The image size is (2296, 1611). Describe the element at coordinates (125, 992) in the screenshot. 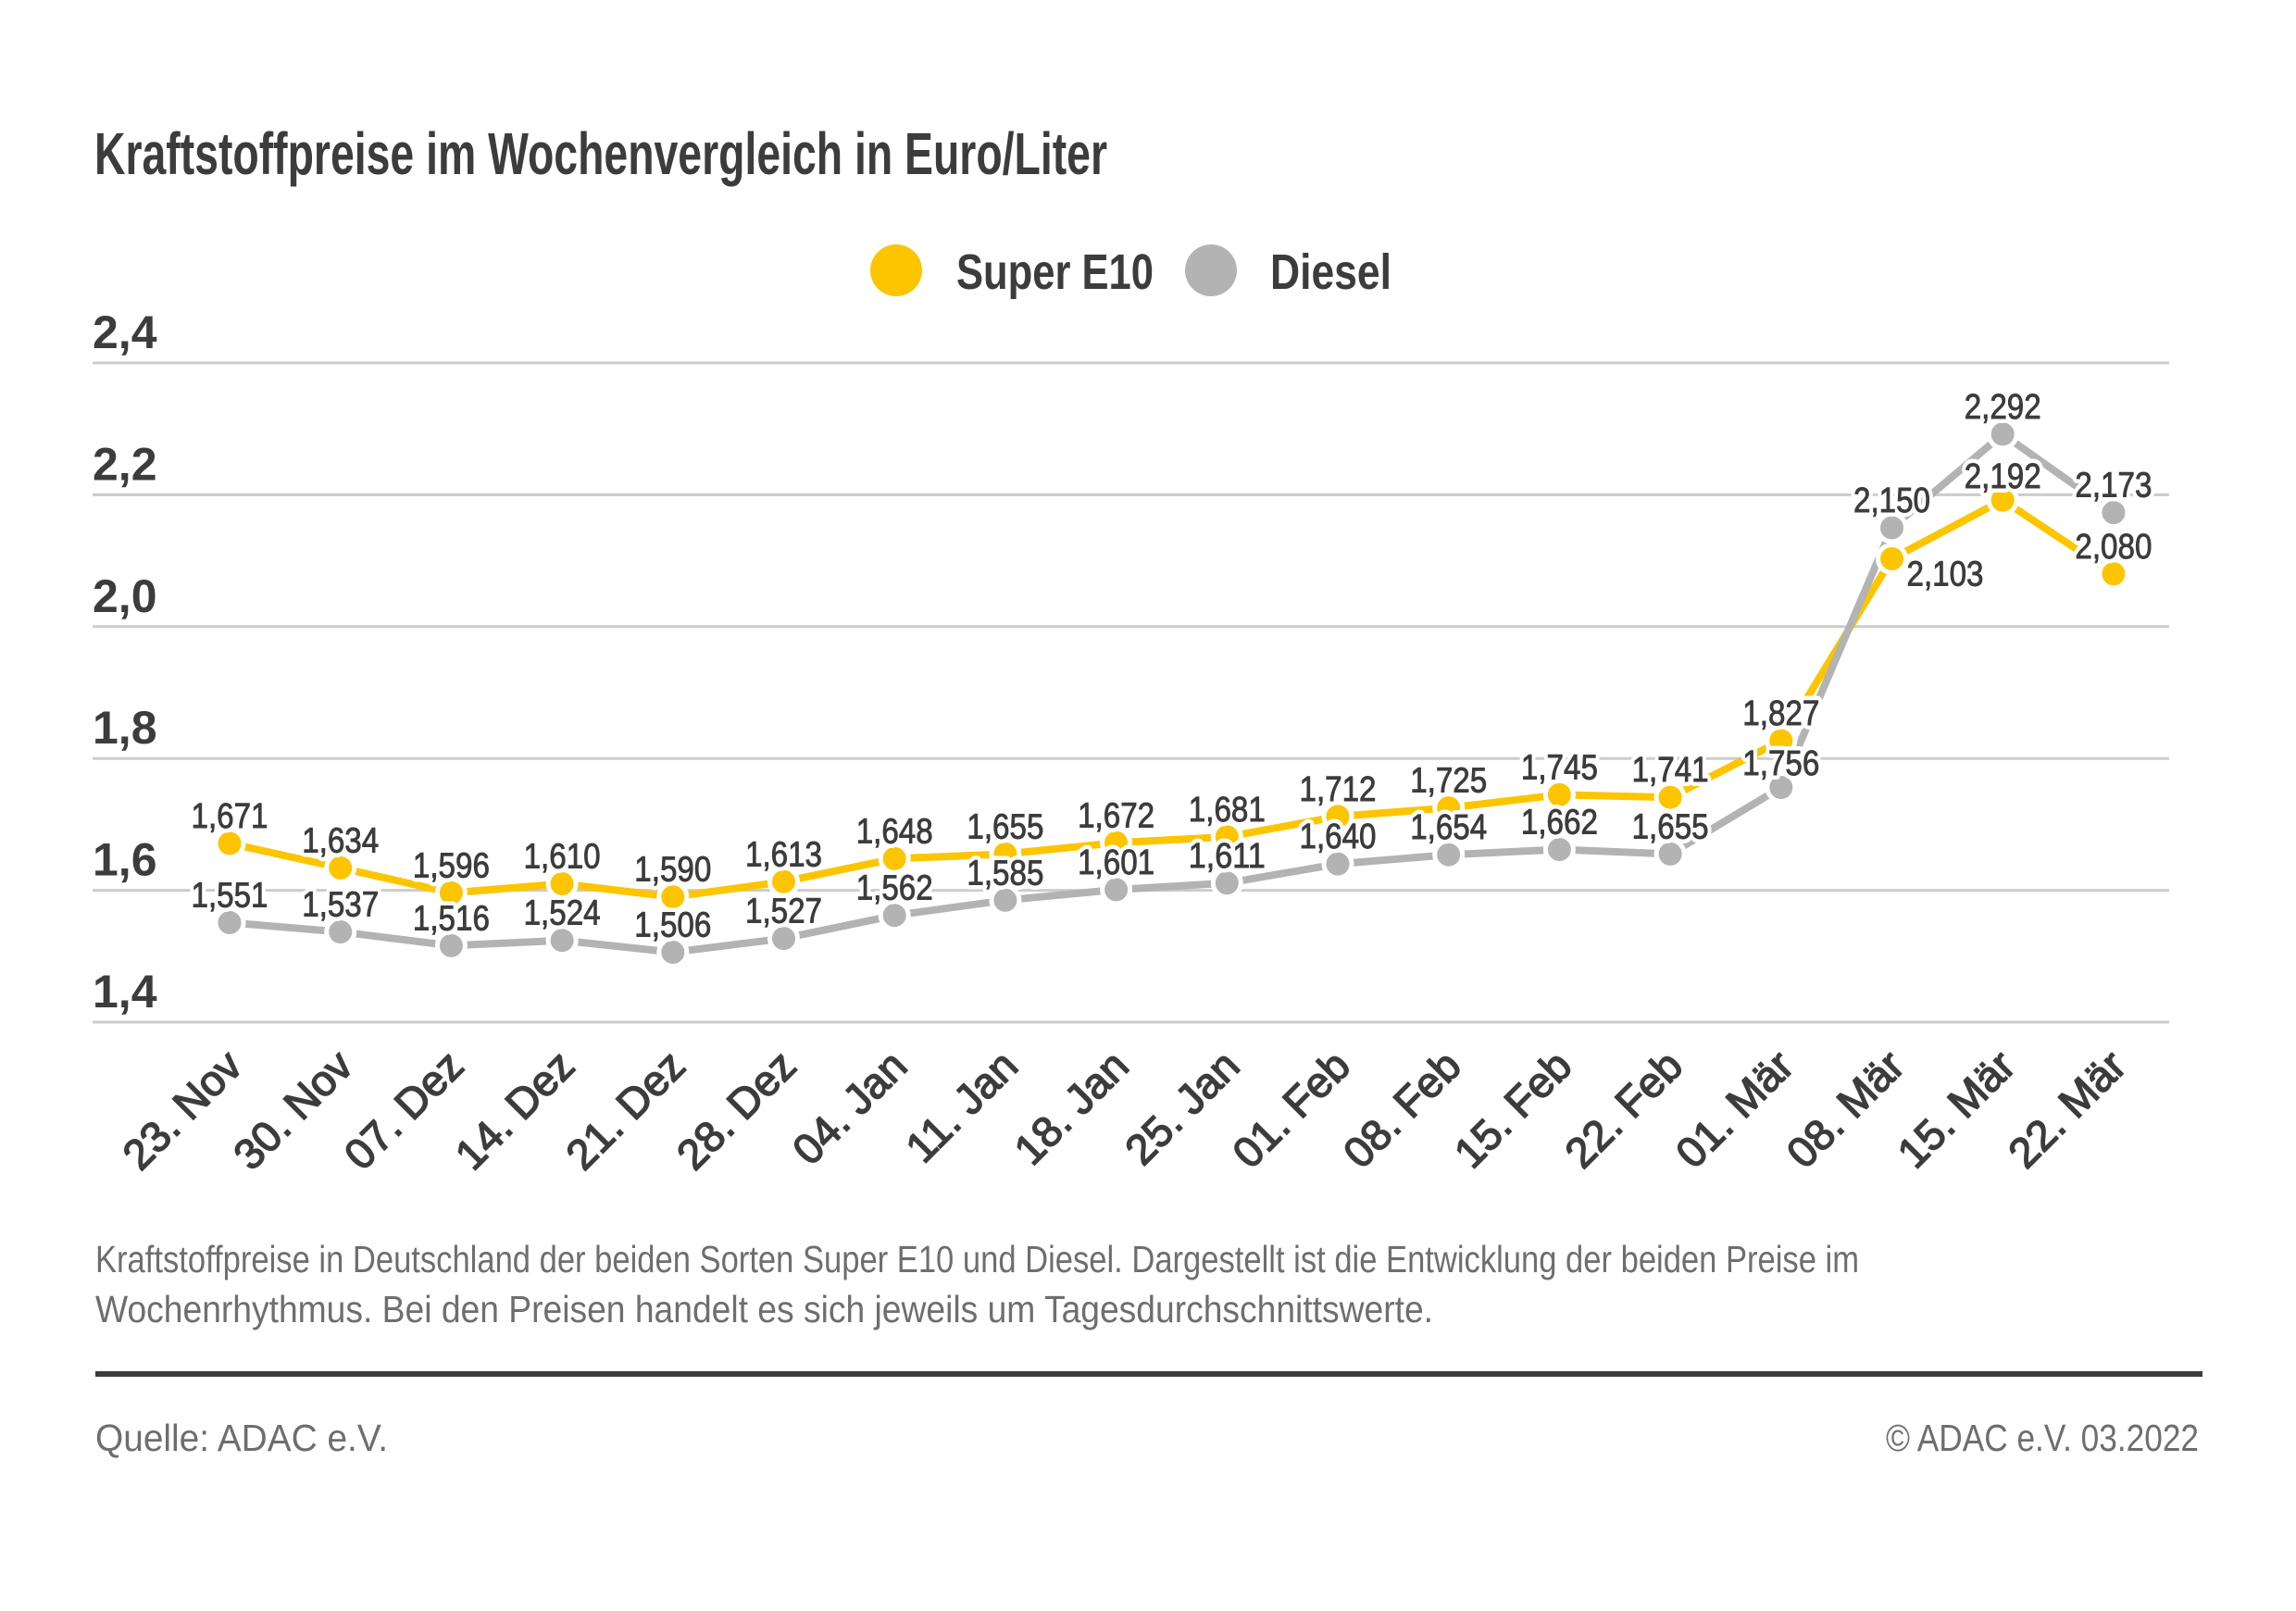

I see `svg-text: 1,4` at that location.